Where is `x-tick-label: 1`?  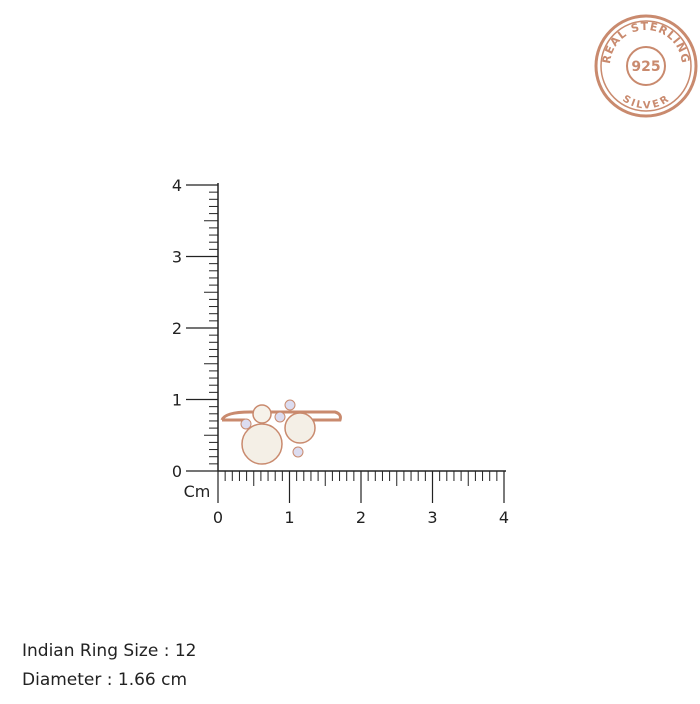
x-tick-label: 1 is located at coordinates (289, 517).